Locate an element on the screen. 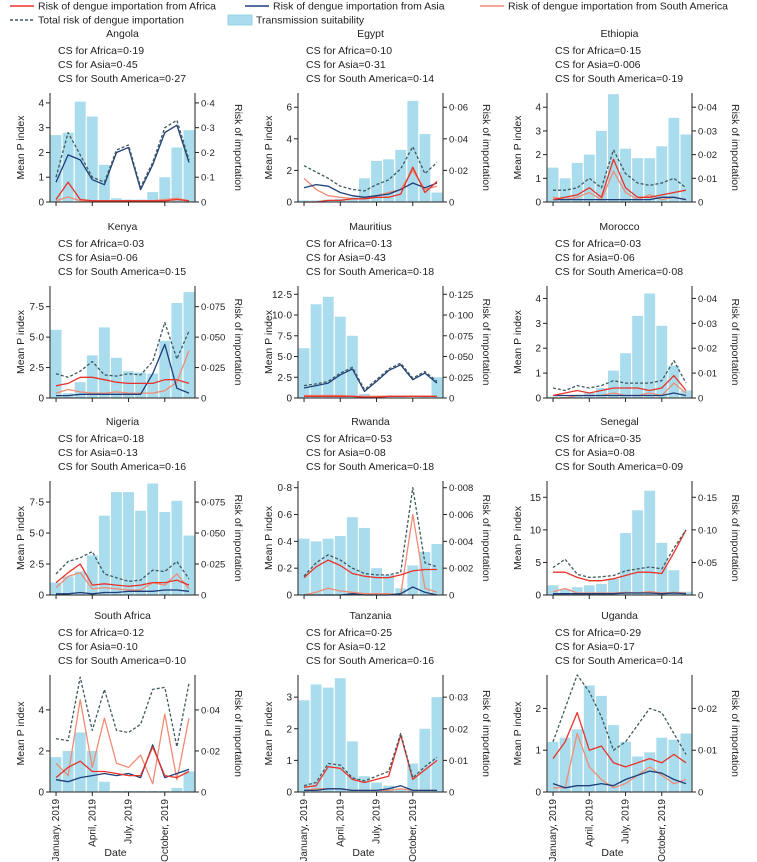  right-tick-label: 0·03 is located at coordinates (707, 131).